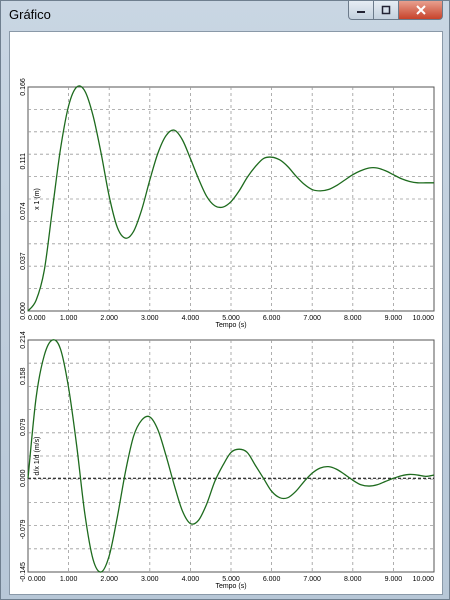 The image size is (450, 600). I want to click on caption-buttons, so click(395, 11).